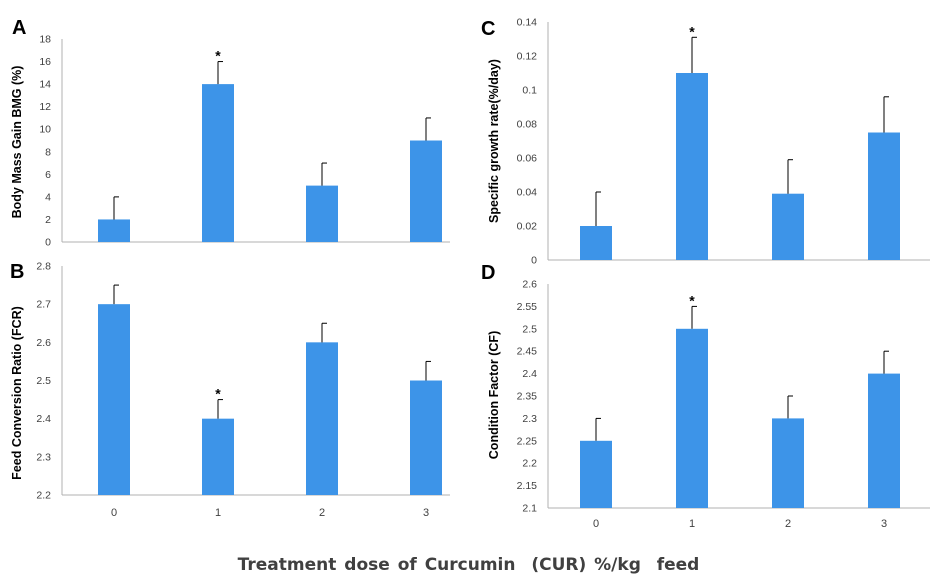  What do you see at coordinates (48, 152) in the screenshot?
I see `panel-a-y-tick-label: 8` at bounding box center [48, 152].